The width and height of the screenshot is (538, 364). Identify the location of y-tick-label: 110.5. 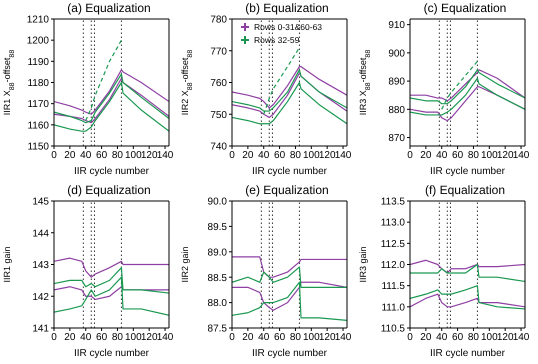
(393, 329).